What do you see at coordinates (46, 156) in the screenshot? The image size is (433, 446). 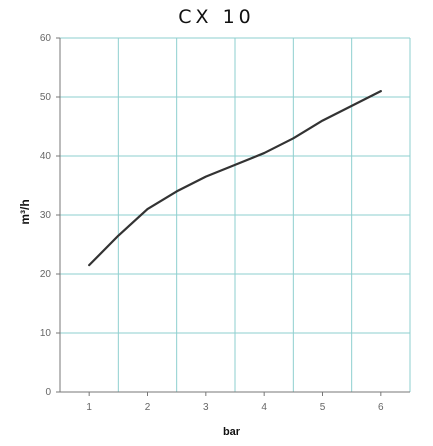 I see `y-tick-label: 40` at bounding box center [46, 156].